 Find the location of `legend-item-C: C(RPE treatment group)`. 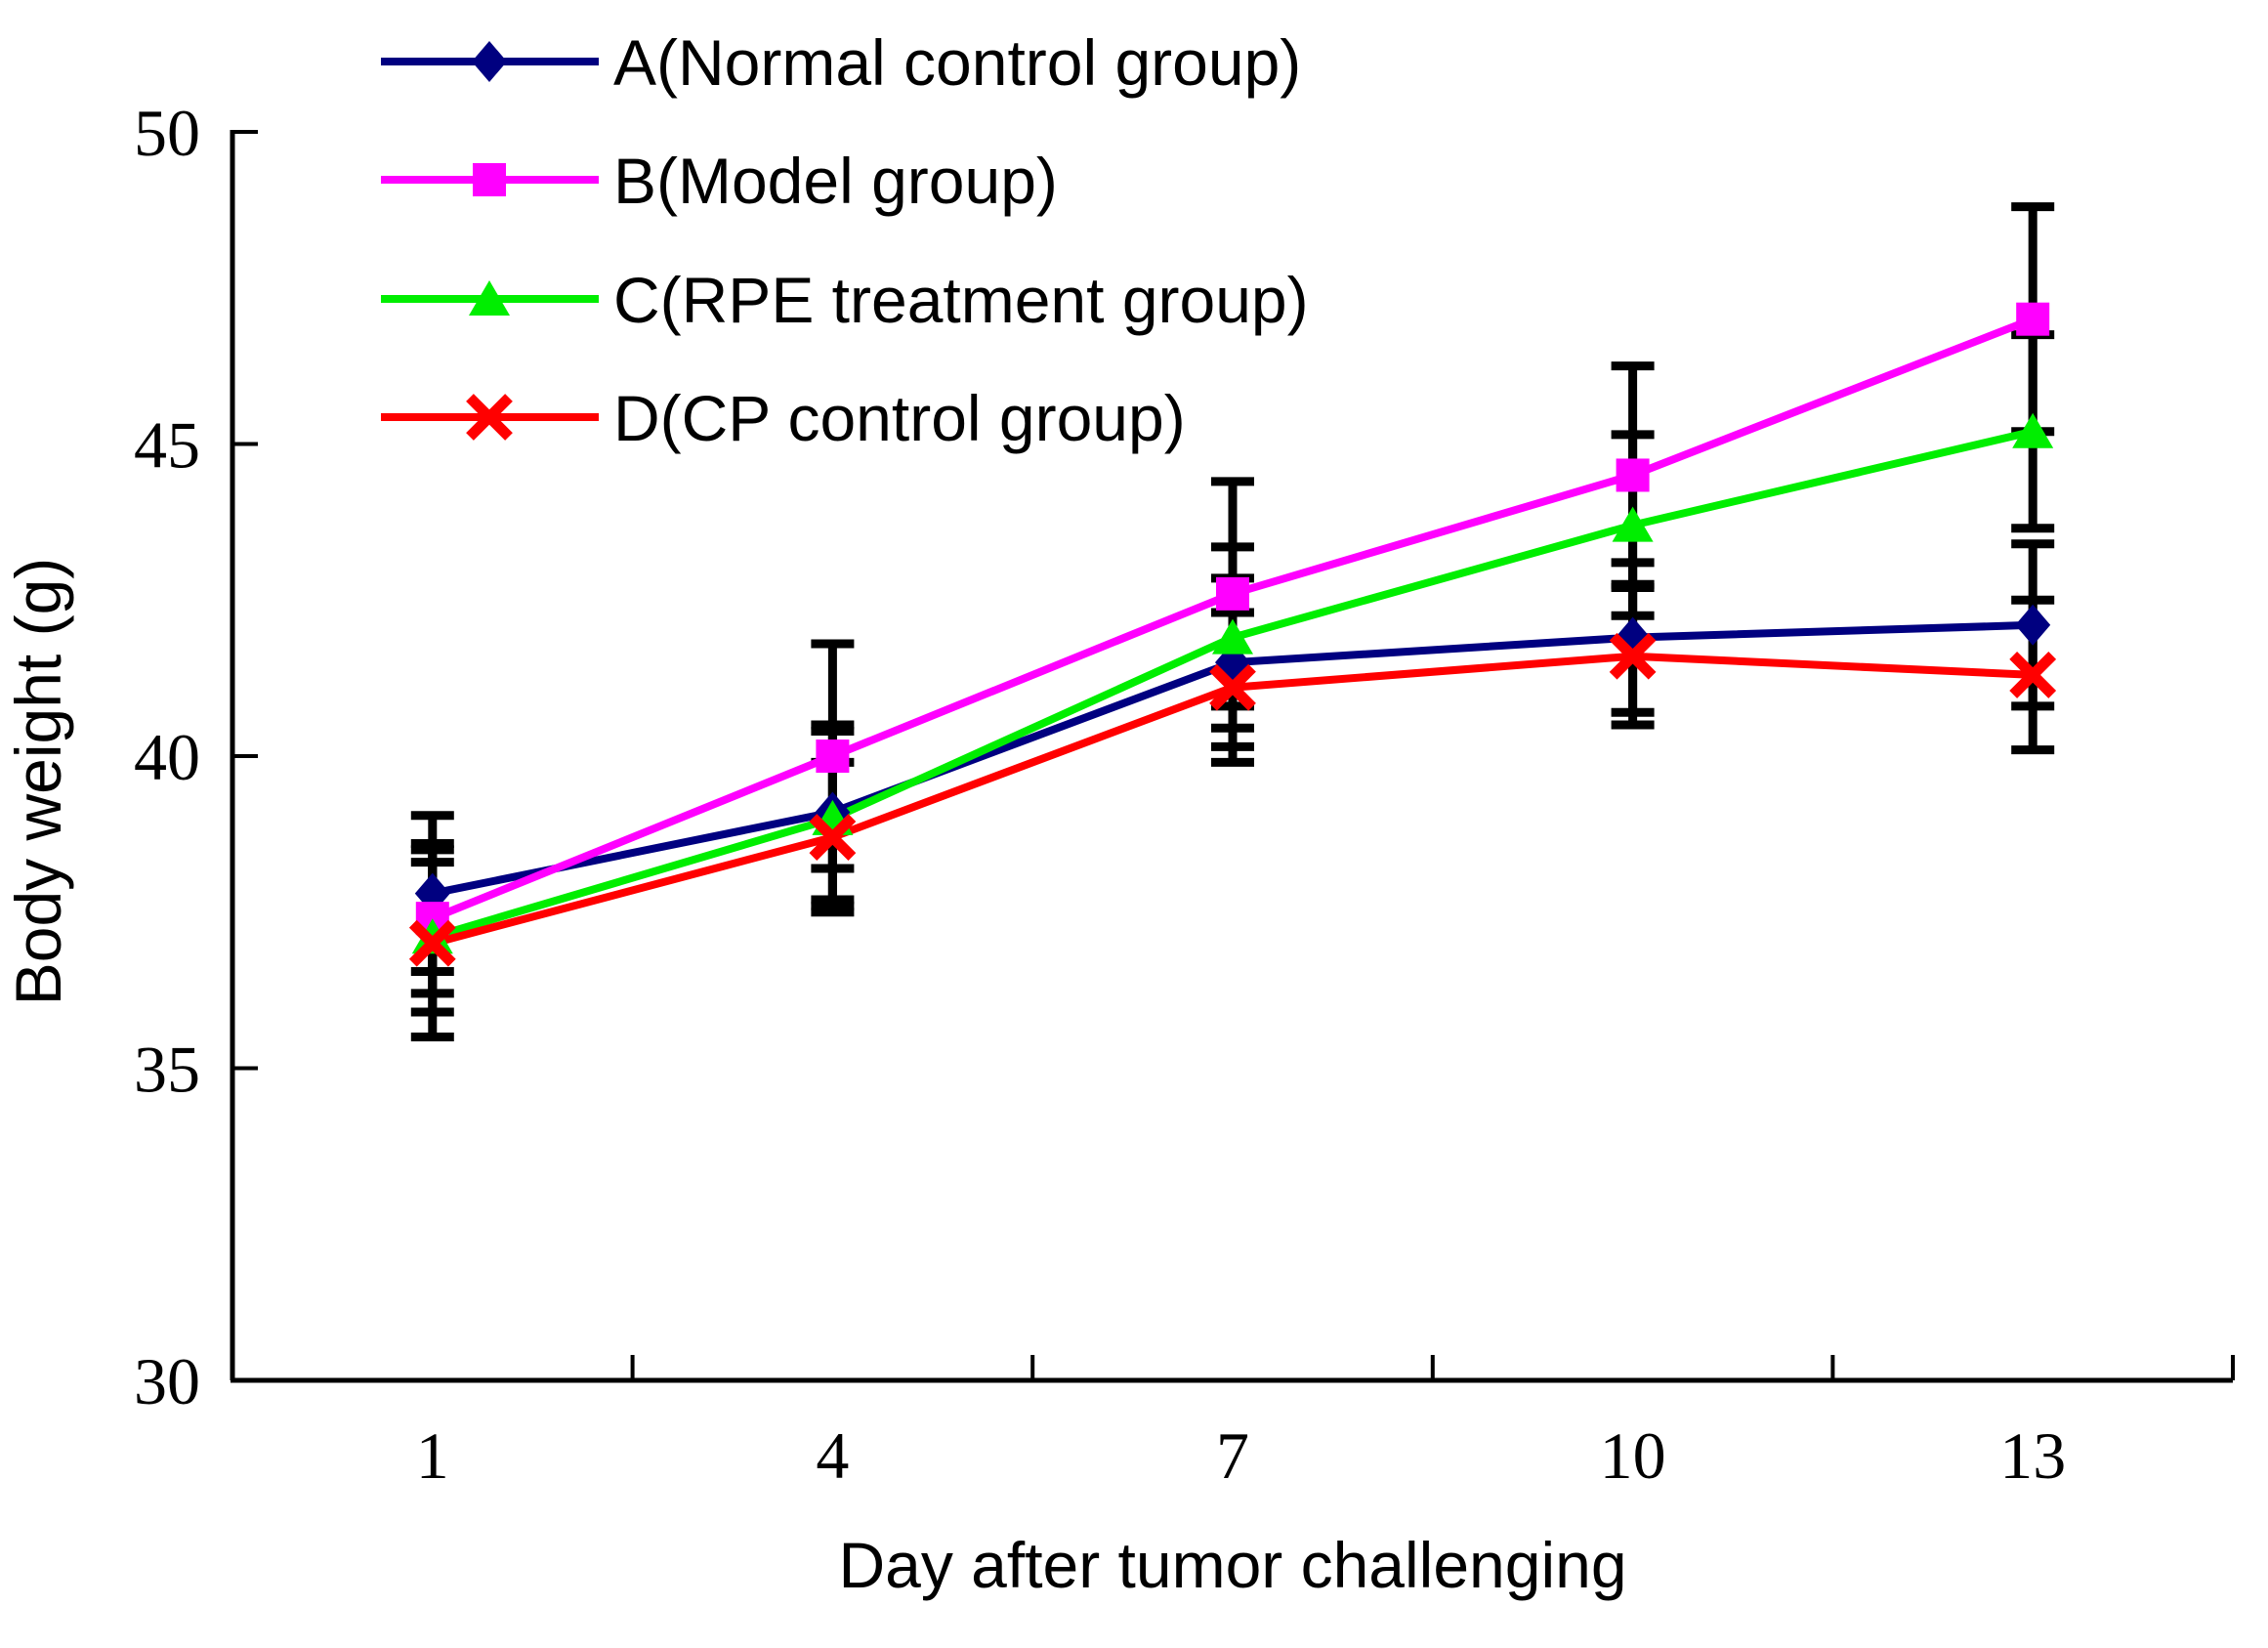

legend-item-C: C(RPE treatment group) is located at coordinates (845, 300).